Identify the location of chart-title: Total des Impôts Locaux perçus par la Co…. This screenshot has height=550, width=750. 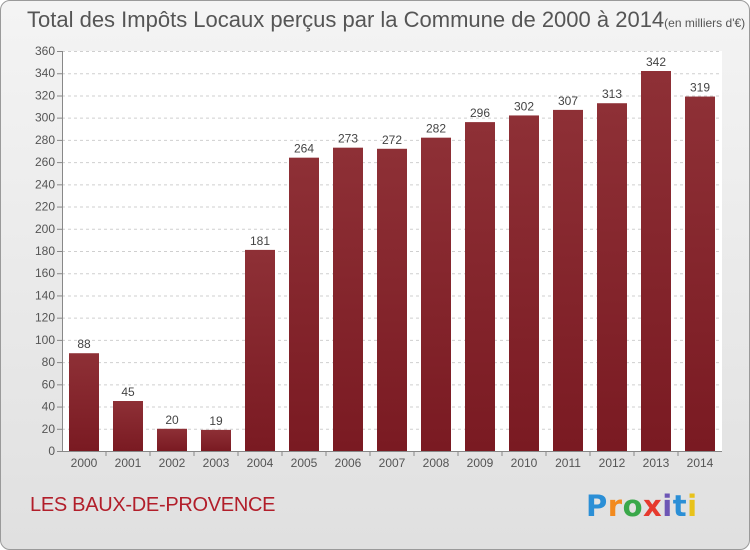
(386, 19).